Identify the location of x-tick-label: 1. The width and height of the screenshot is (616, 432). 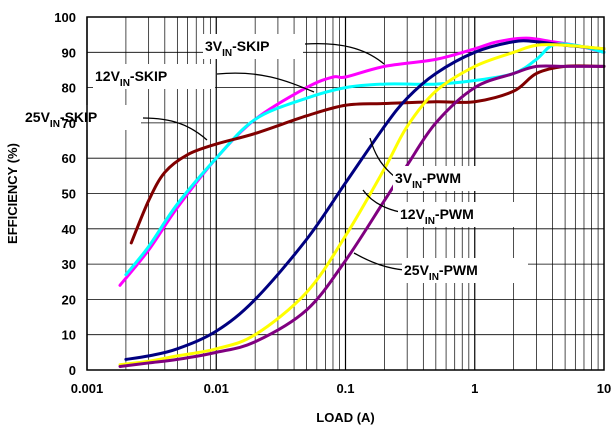
(474, 388).